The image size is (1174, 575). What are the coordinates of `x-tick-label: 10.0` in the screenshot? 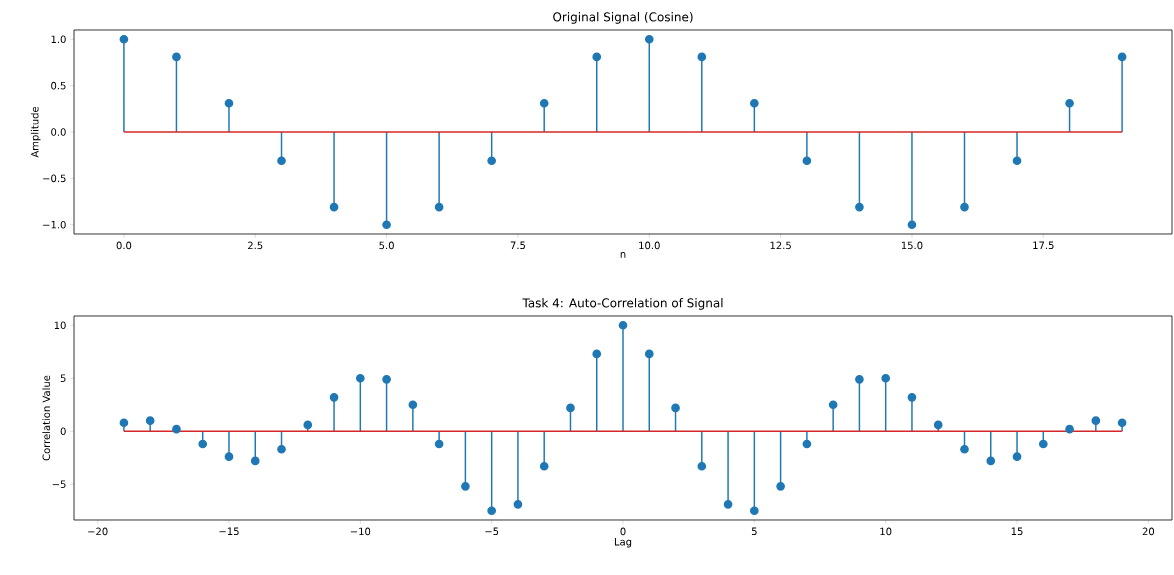 It's located at (649, 245).